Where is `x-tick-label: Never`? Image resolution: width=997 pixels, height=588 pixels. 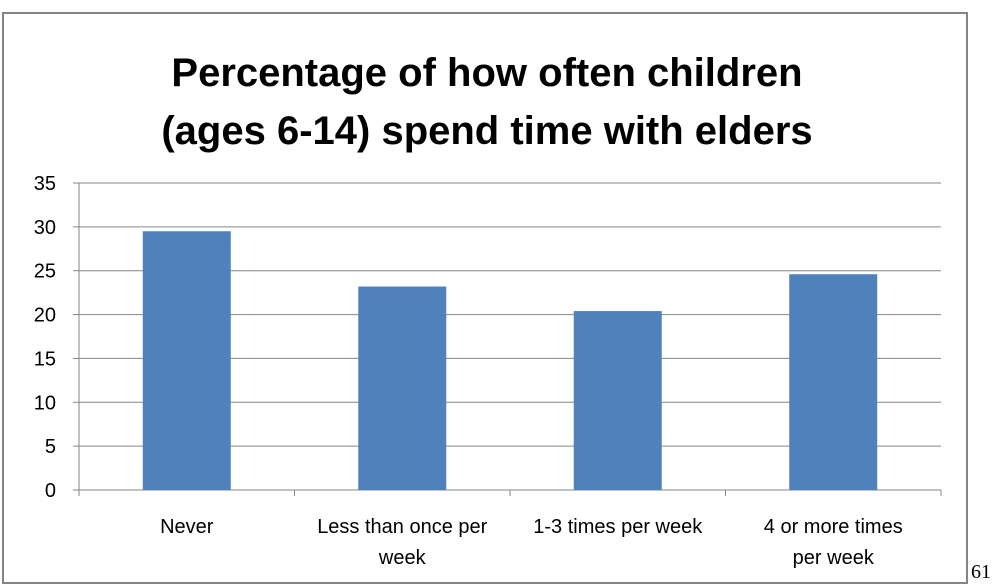
x-tick-label: Never is located at coordinates (187, 527).